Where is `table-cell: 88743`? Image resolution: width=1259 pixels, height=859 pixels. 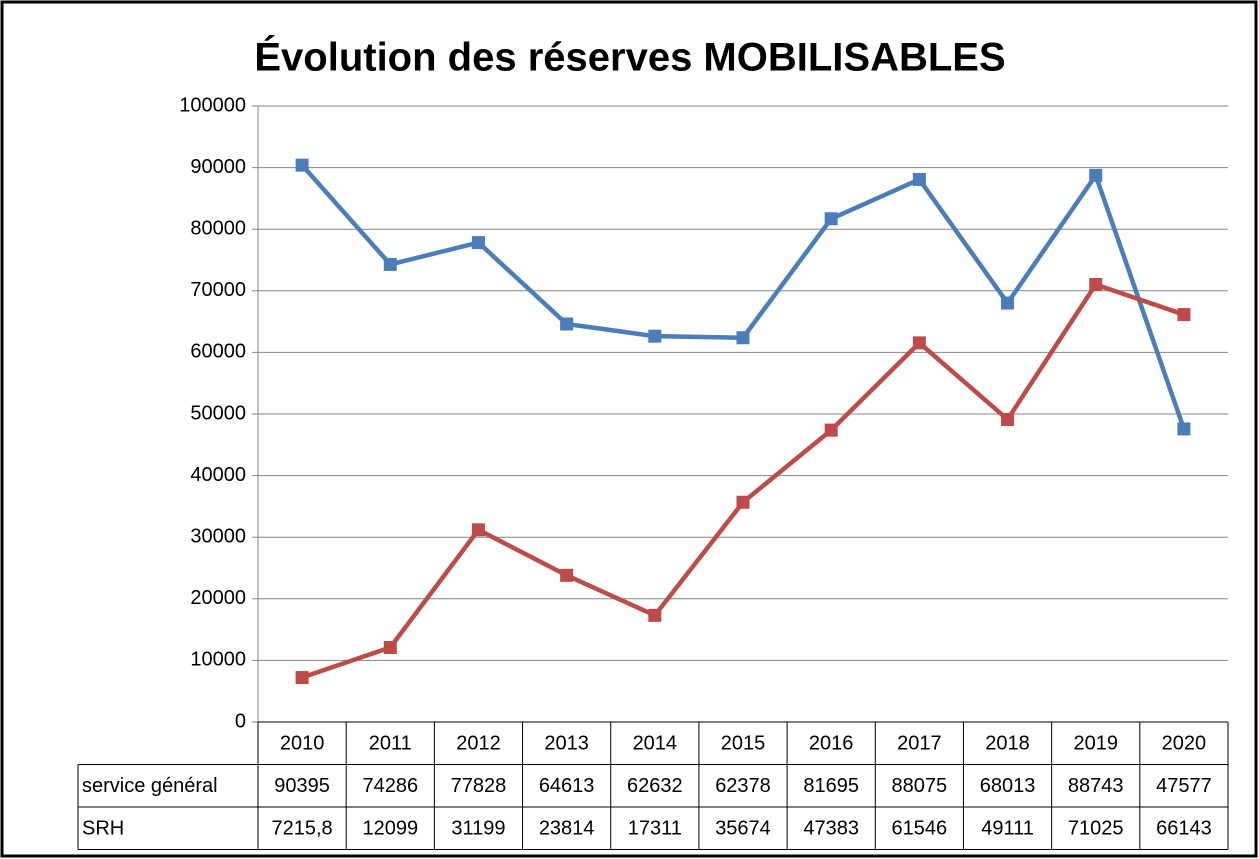 table-cell: 88743 is located at coordinates (1096, 786).